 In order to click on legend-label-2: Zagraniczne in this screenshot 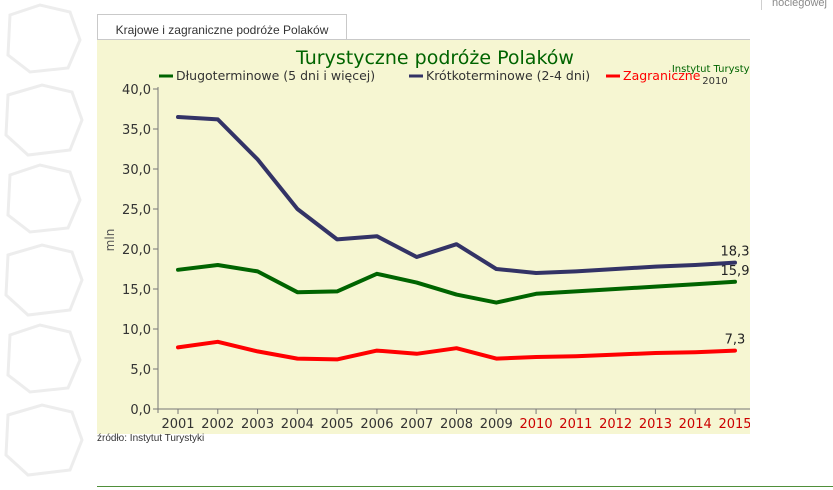, I will do `click(662, 75)`.